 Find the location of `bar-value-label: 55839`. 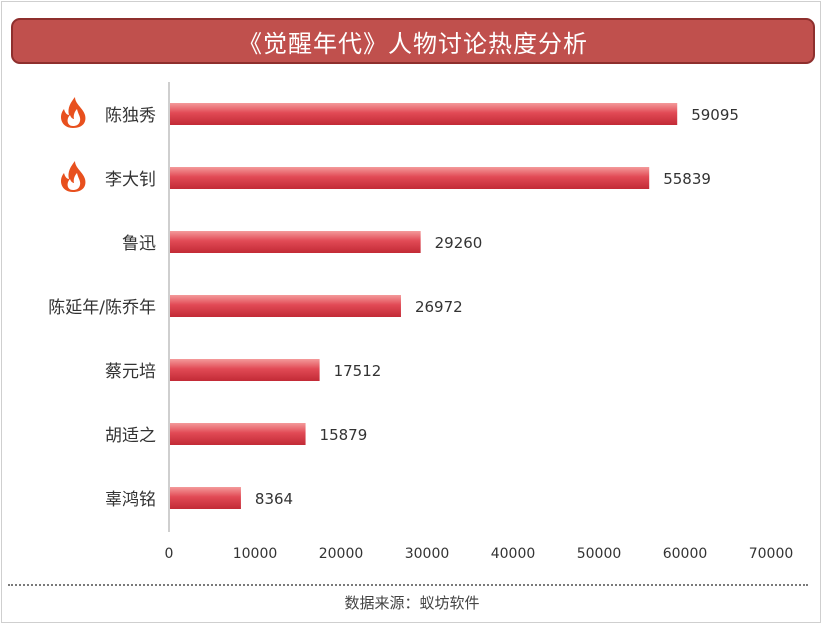

bar-value-label: 55839 is located at coordinates (687, 179).